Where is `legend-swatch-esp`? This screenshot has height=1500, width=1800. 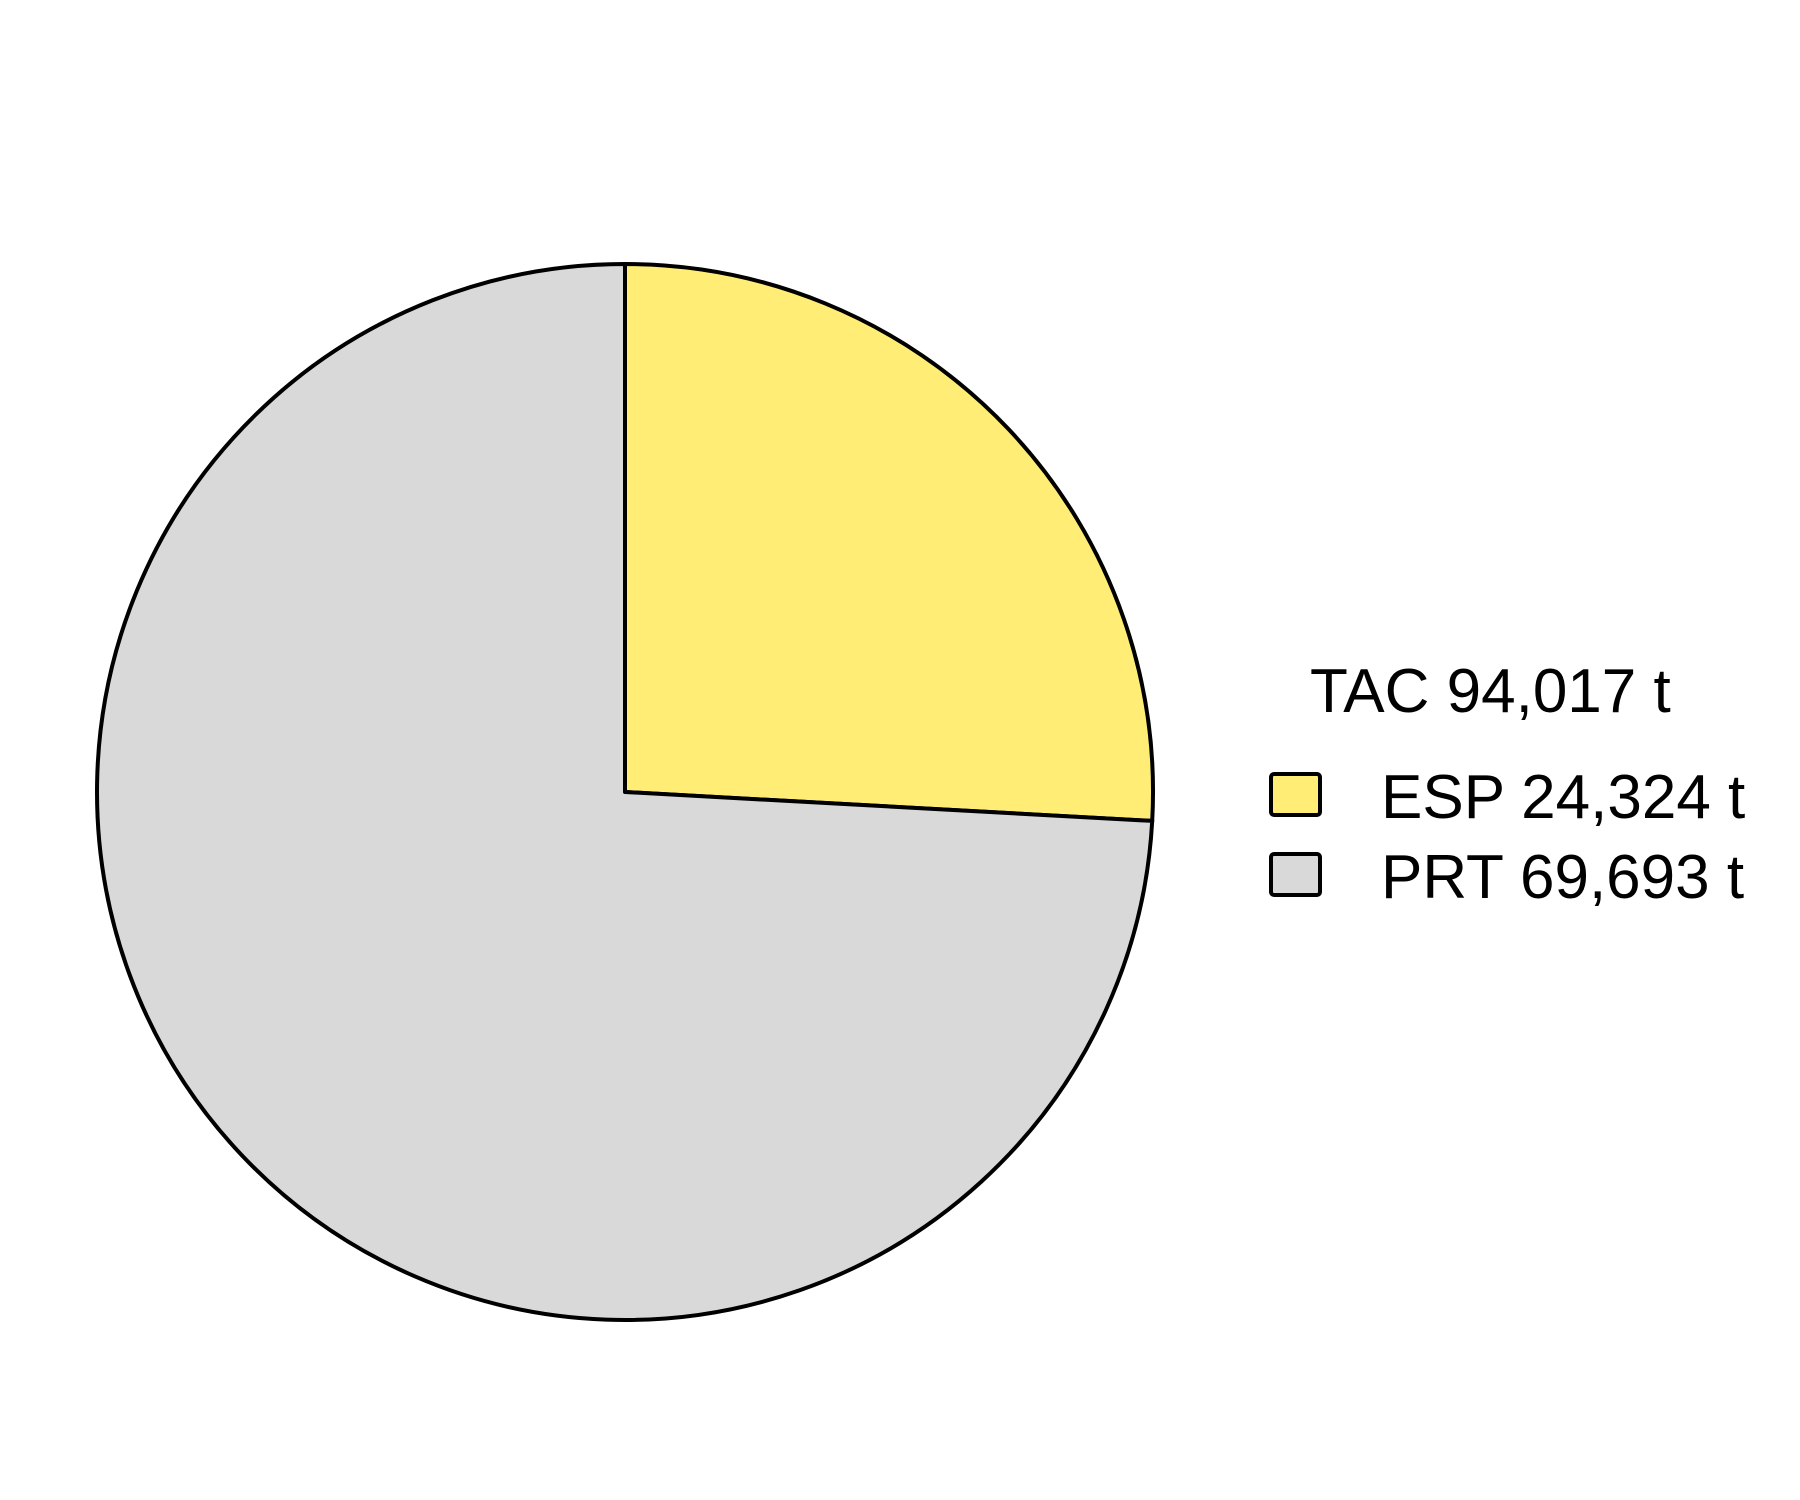
legend-swatch-esp is located at coordinates (1295, 794).